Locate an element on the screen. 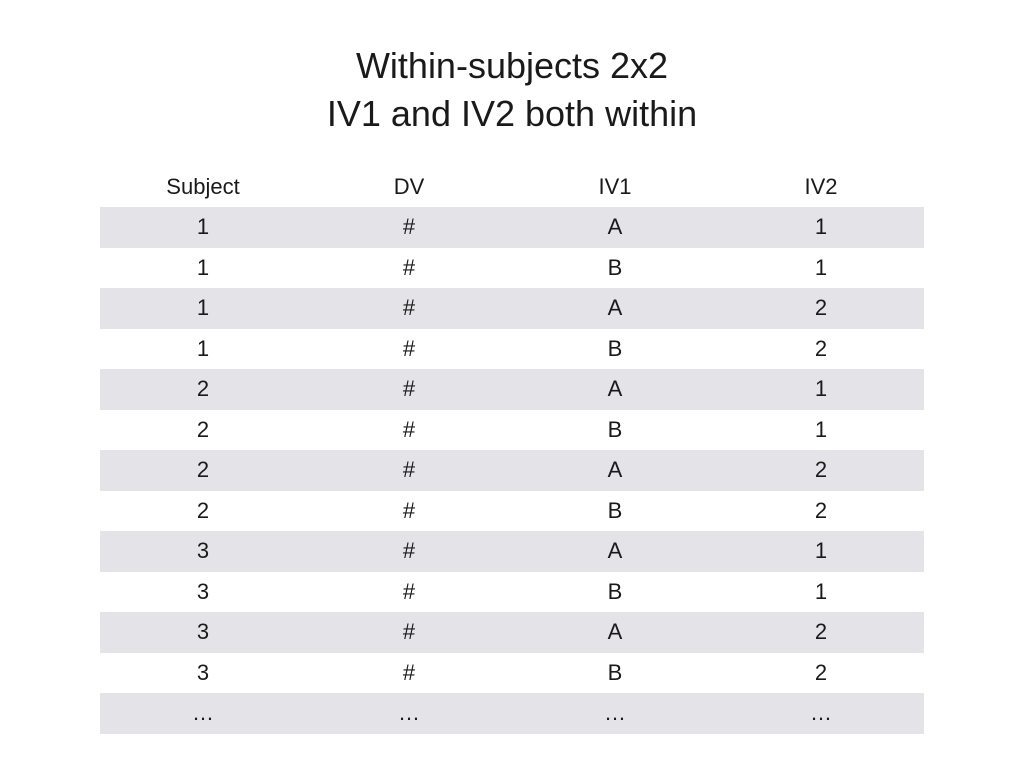 This screenshot has width=1024, height=768. table-row: 2 # B 2 is located at coordinates (512, 510).